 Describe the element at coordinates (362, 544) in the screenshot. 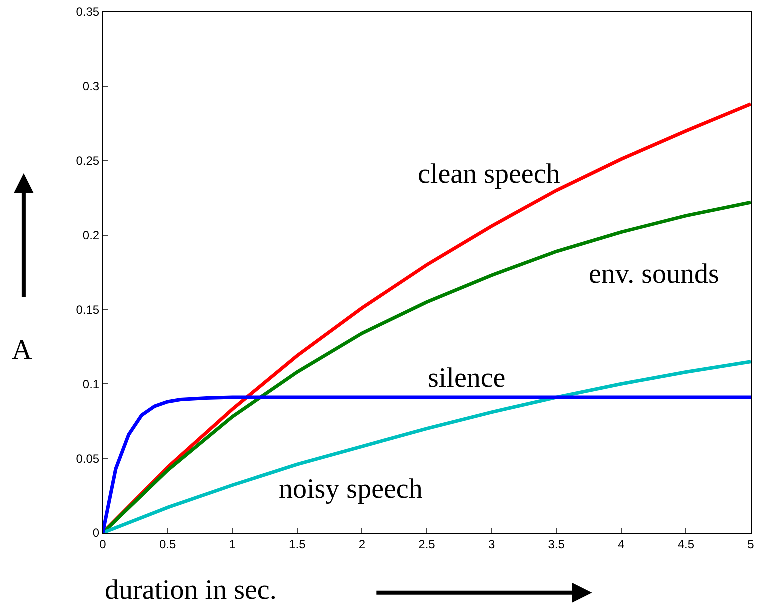

I see `x-tick-label: 2` at that location.